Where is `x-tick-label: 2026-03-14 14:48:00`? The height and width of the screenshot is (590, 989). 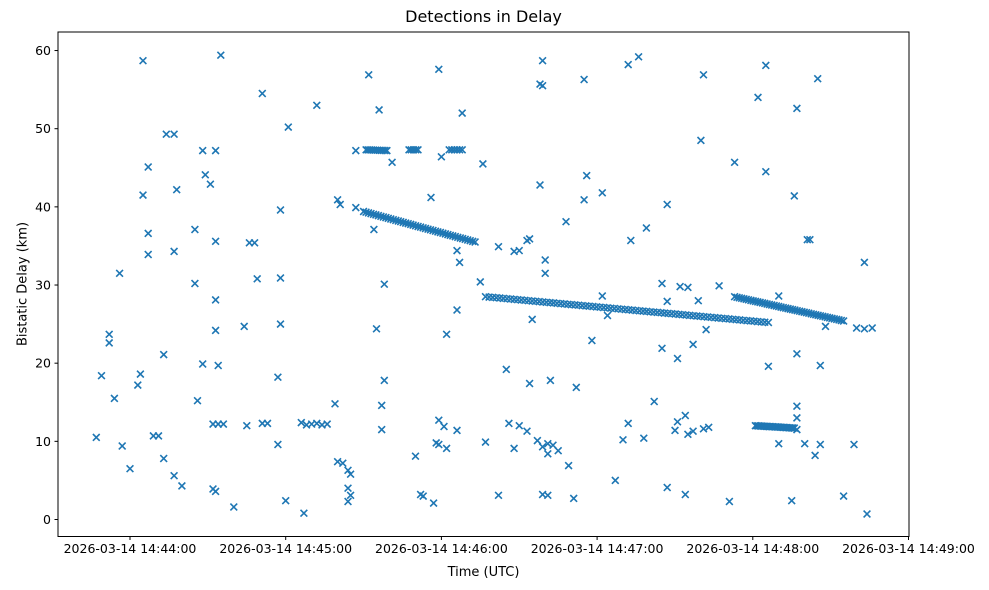
x-tick-label: 2026-03-14 14:48:00 is located at coordinates (752, 548).